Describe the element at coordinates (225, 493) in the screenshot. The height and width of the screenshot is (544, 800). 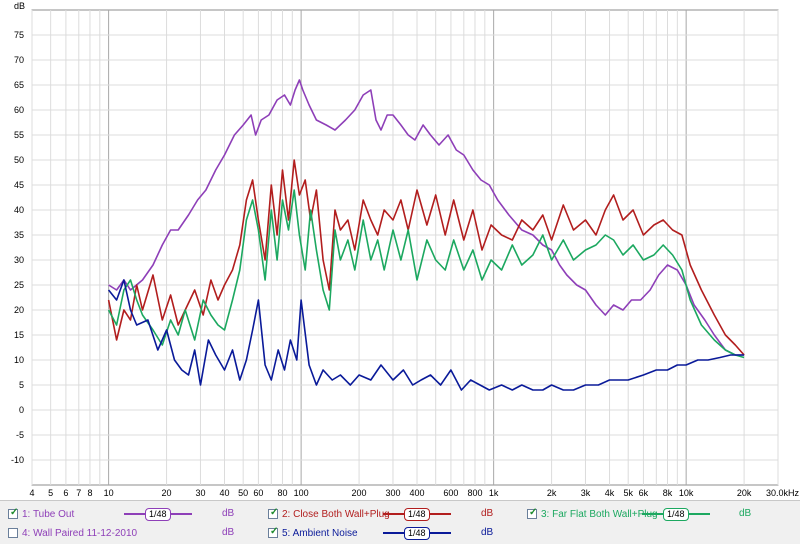
I see `x-tick-label: 40` at that location.